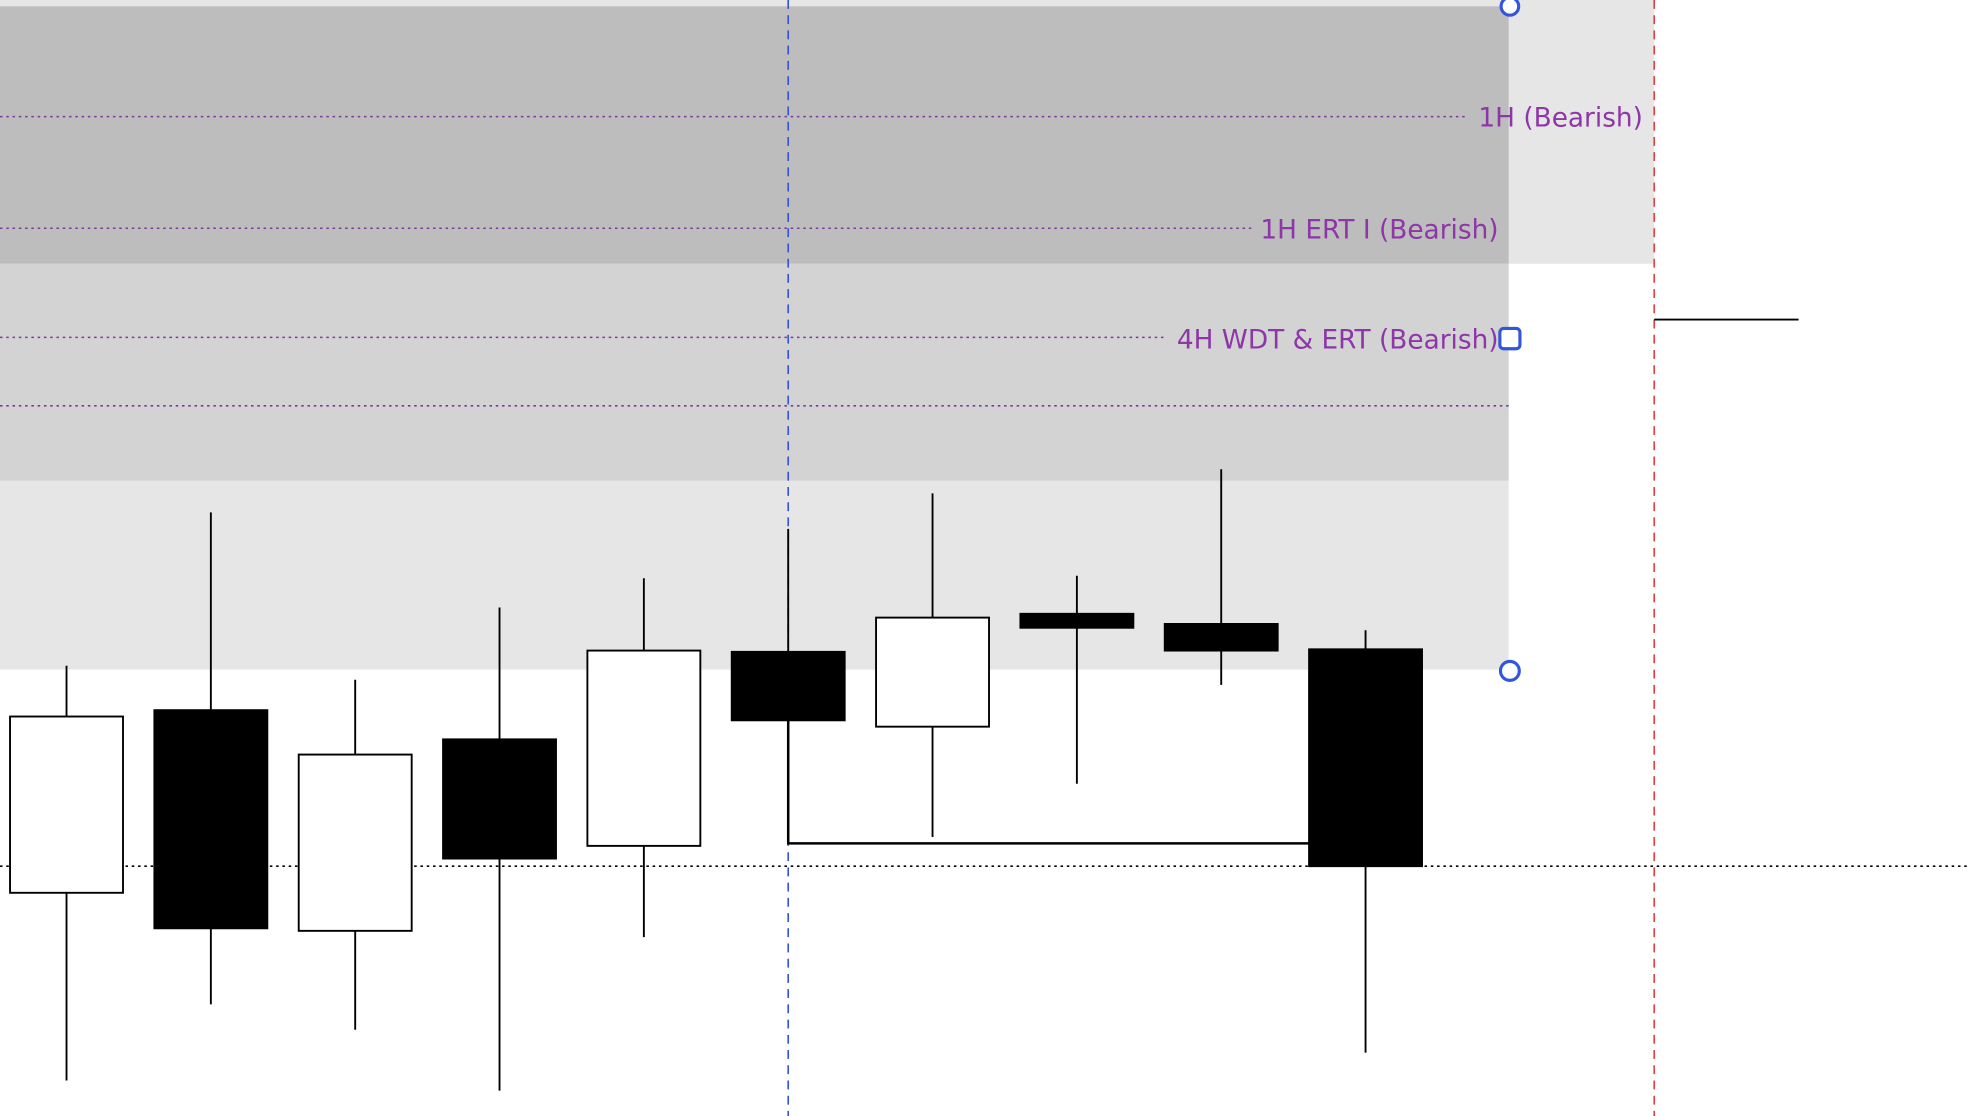 The image size is (1968, 1116). Describe the element at coordinates (1048, 782) in the screenshot. I see `range-line` at that location.